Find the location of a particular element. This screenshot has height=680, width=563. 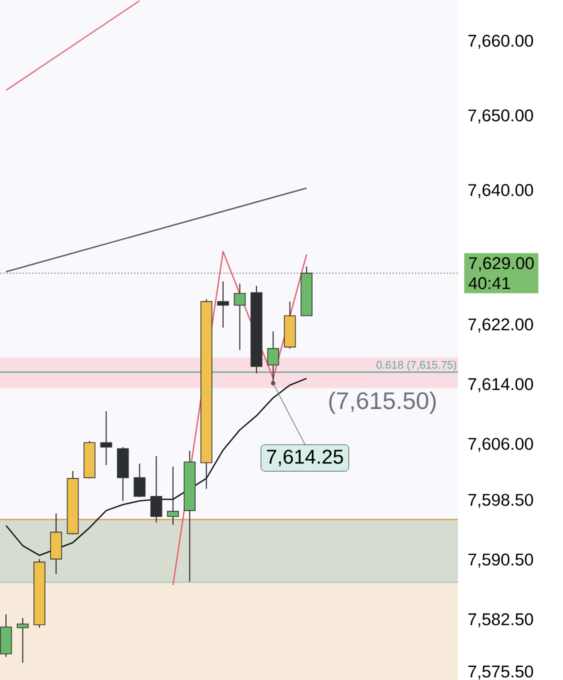

text: 40:41 is located at coordinates (489, 283).